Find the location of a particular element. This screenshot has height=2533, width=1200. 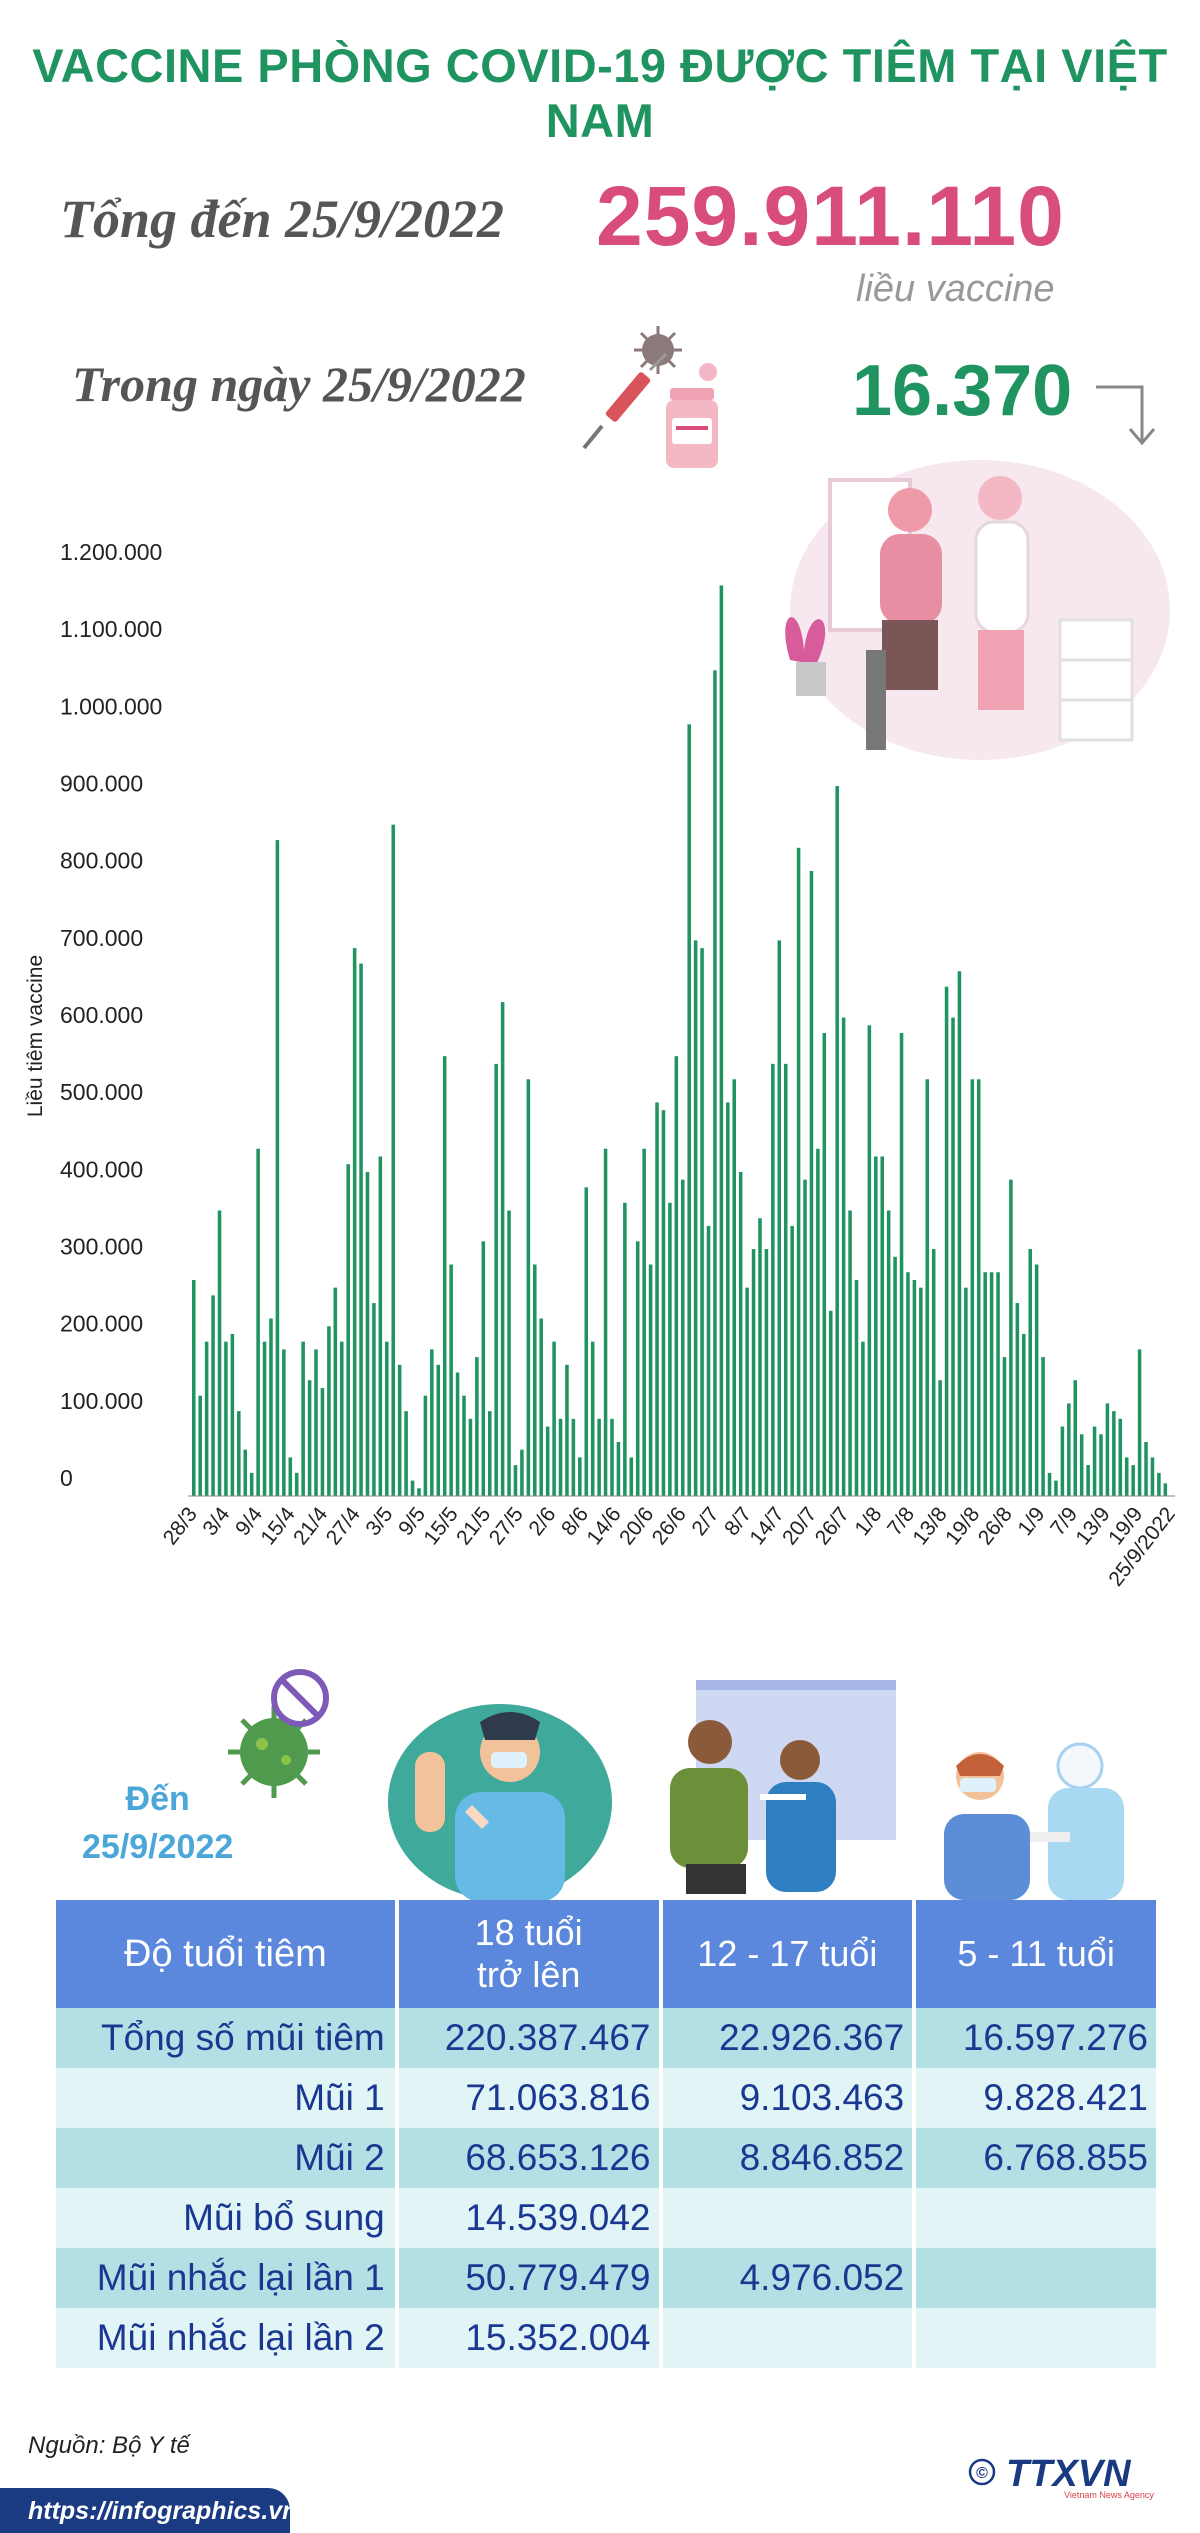

age-section-date: Đến 25/9/2022 is located at coordinates (157, 1823).